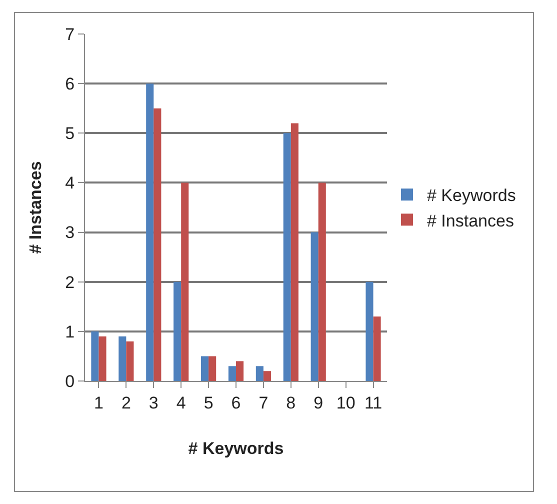 Image resolution: width=557 pixels, height=504 pixels. Describe the element at coordinates (470, 220) in the screenshot. I see `legend-label: # Instances` at that location.